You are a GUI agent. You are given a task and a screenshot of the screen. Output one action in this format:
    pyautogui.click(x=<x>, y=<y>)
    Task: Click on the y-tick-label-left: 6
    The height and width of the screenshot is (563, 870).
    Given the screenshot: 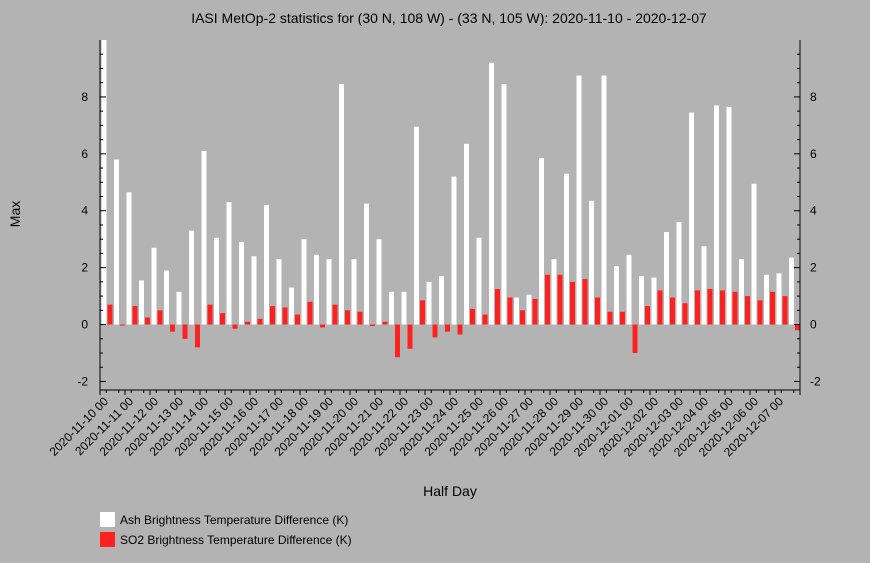 What is the action you would take?
    pyautogui.click(x=84, y=154)
    